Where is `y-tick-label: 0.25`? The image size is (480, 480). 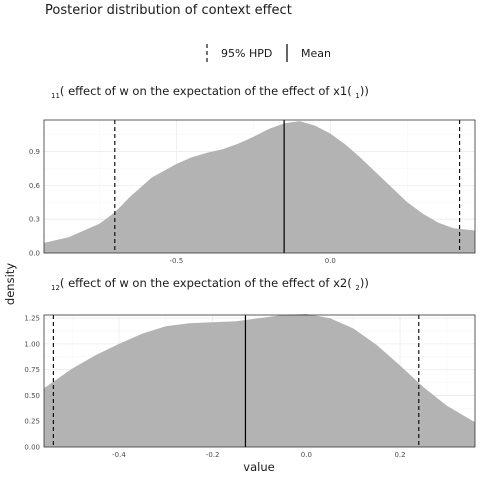 y-tick-label: 0.25 is located at coordinates (32, 422).